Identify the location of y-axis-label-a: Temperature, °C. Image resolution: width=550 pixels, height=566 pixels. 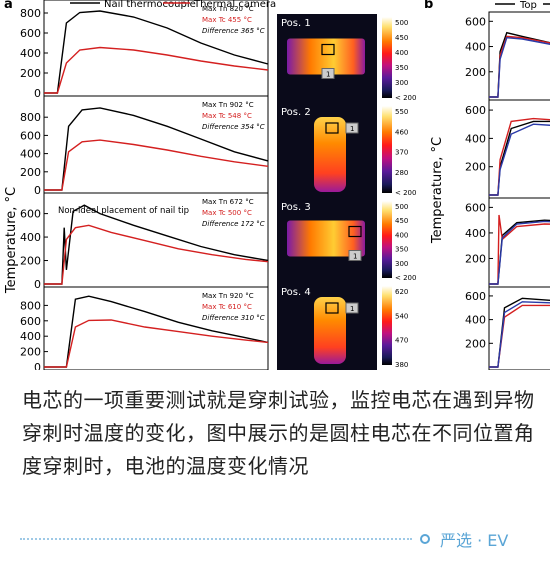
(11, 240).